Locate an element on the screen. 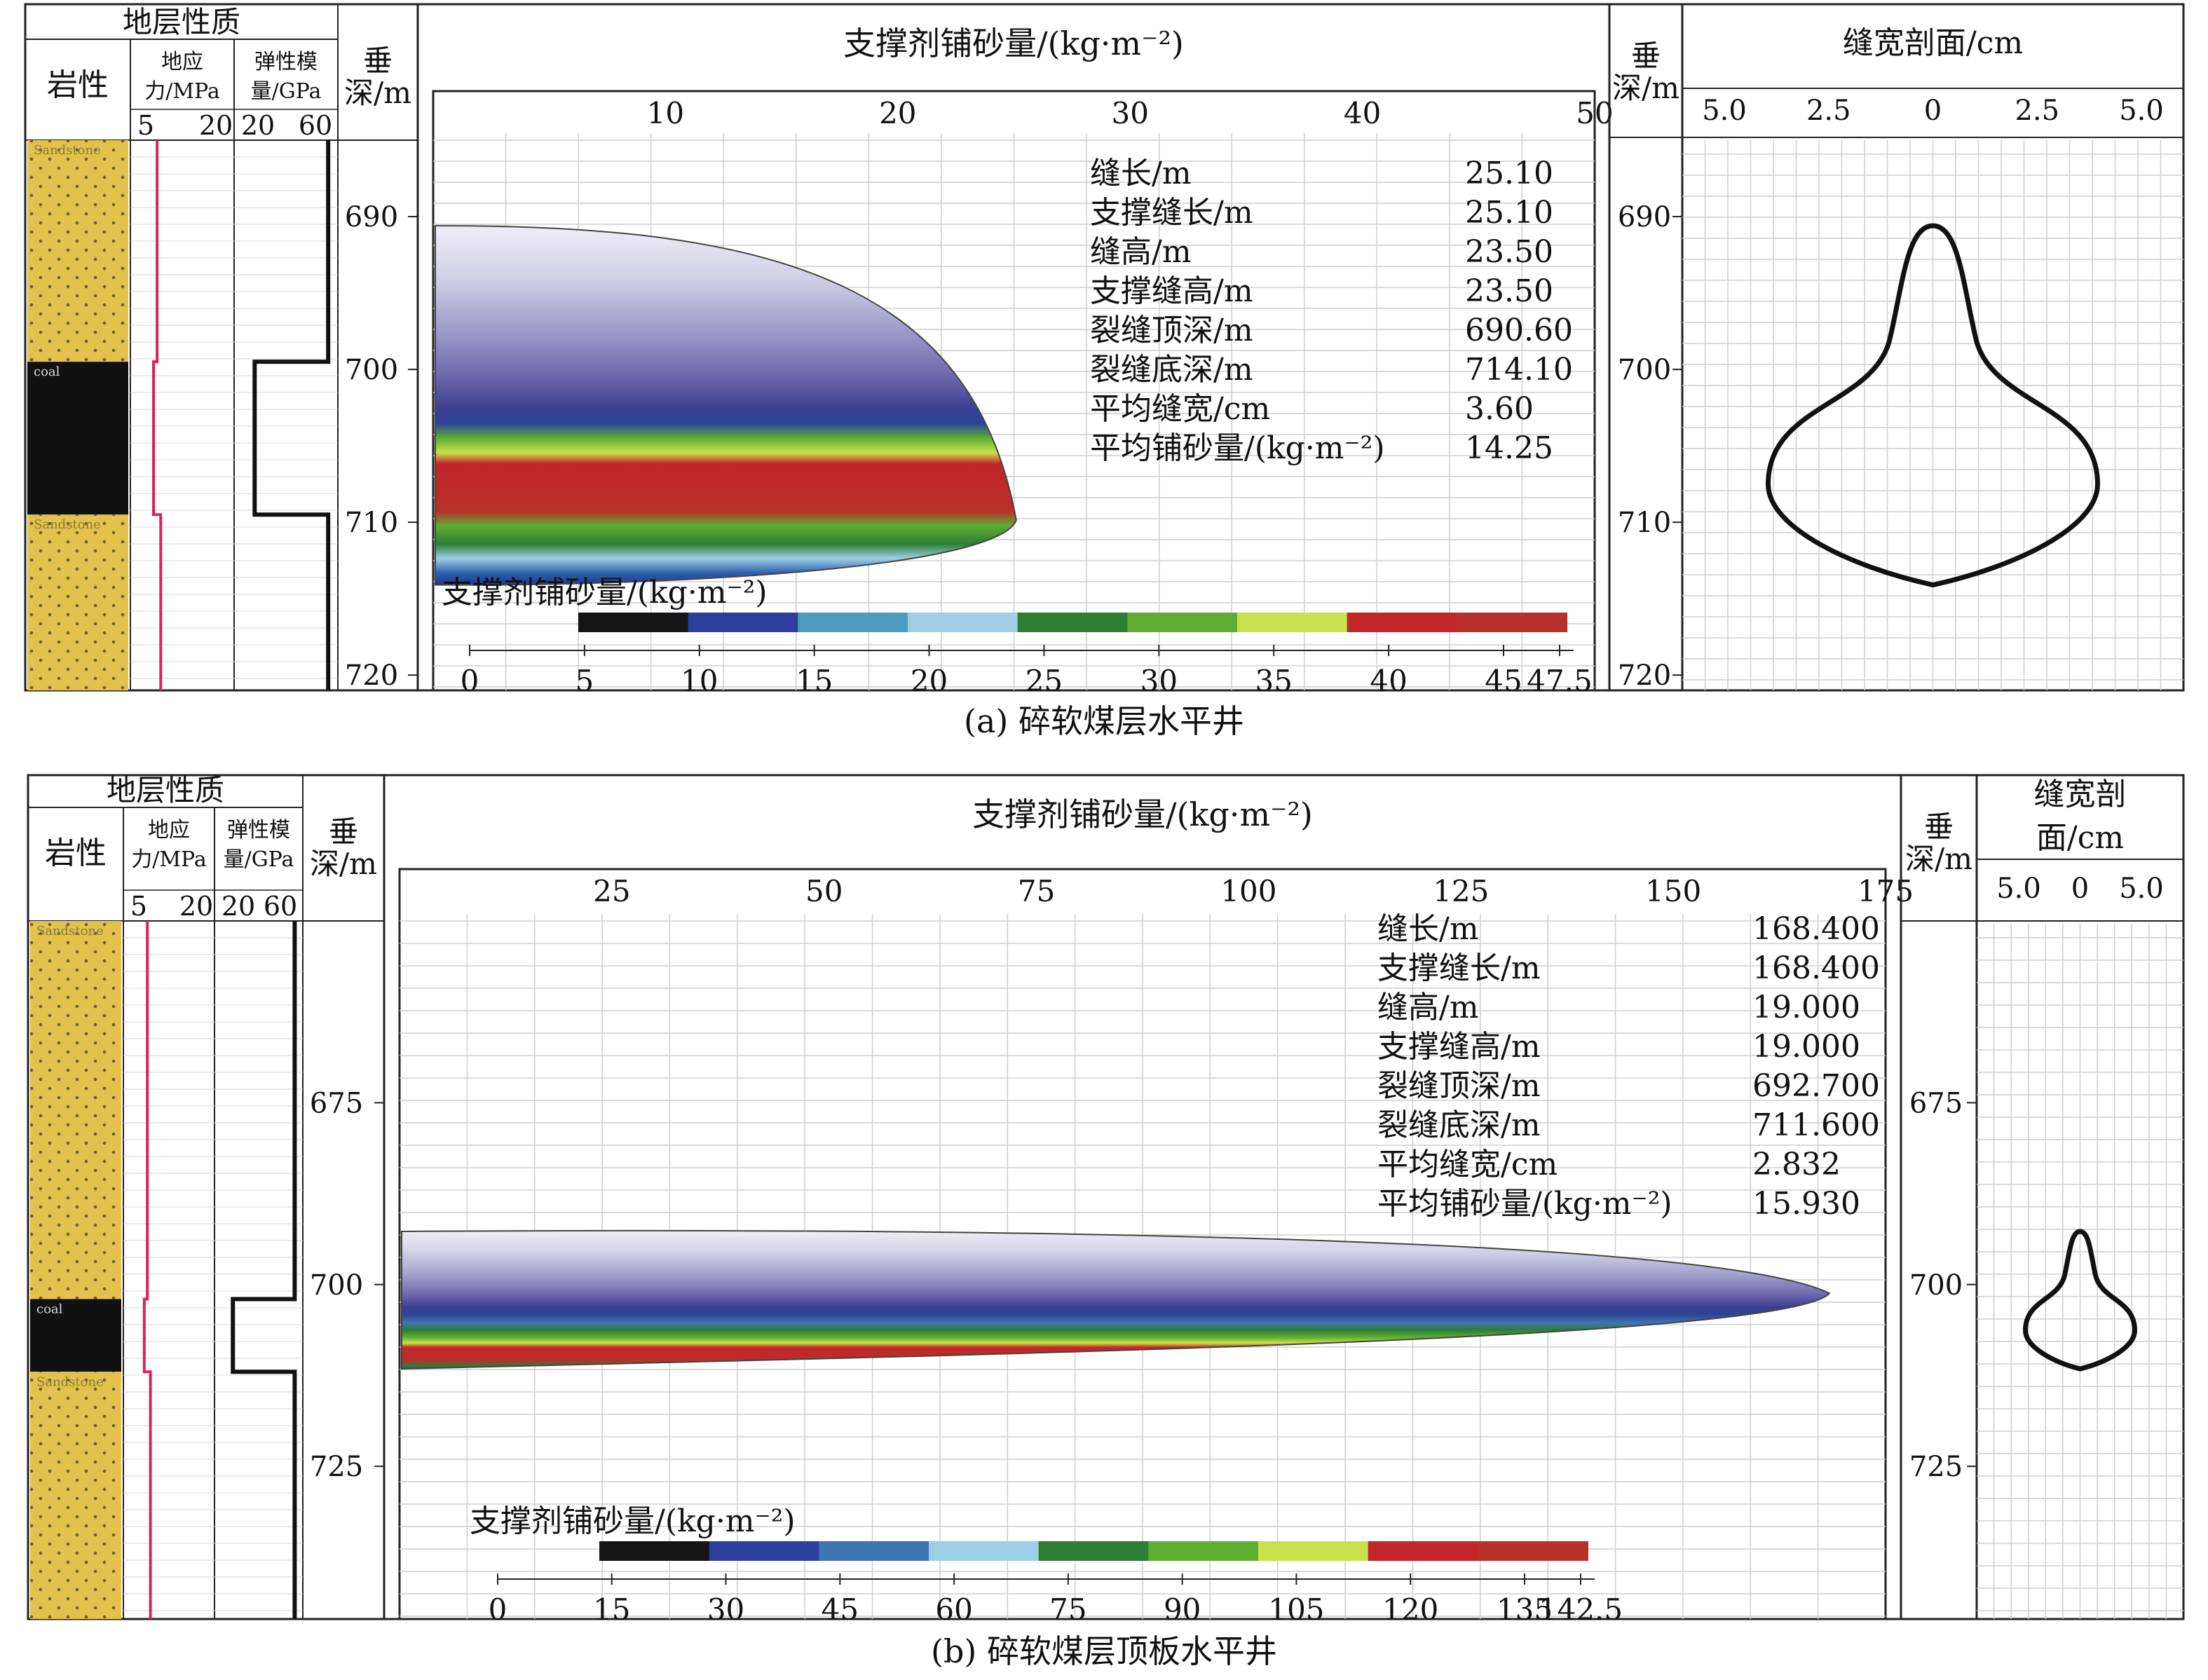 Image resolution: width=2208 pixels, height=1680 pixels. colorbar-tick-label: 20 is located at coordinates (929, 681).